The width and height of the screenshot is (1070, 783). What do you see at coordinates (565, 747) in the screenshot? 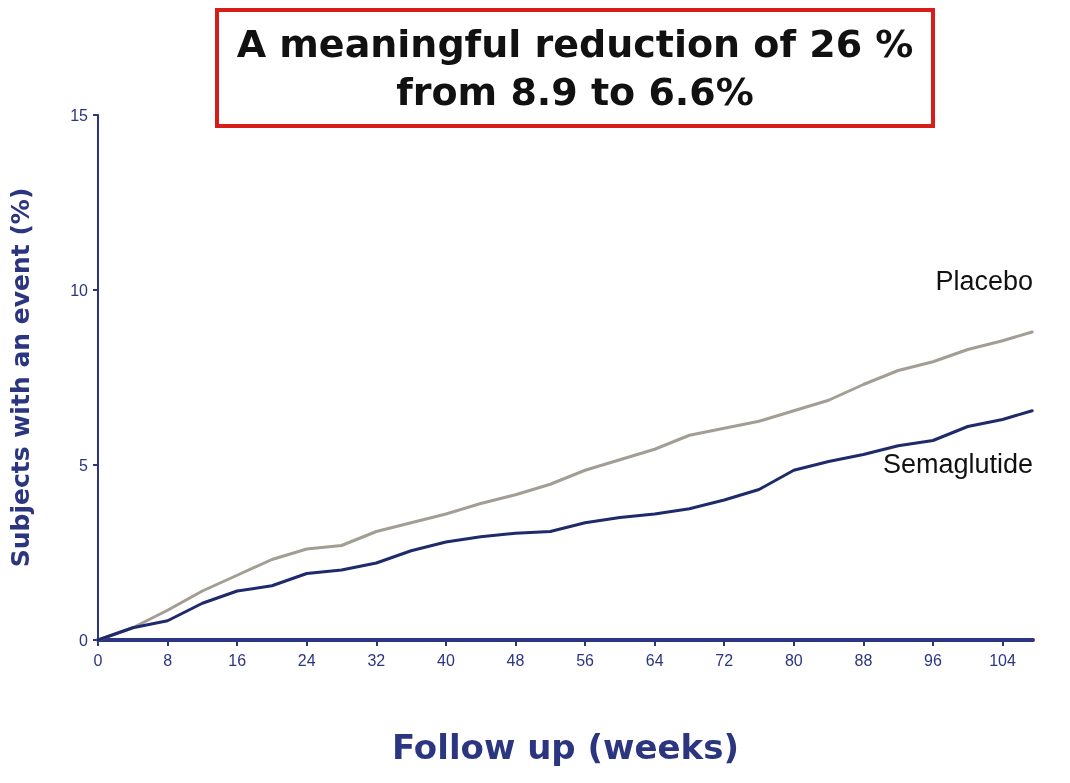
I see `x-axis-title: Follow up (weeks)` at bounding box center [565, 747].